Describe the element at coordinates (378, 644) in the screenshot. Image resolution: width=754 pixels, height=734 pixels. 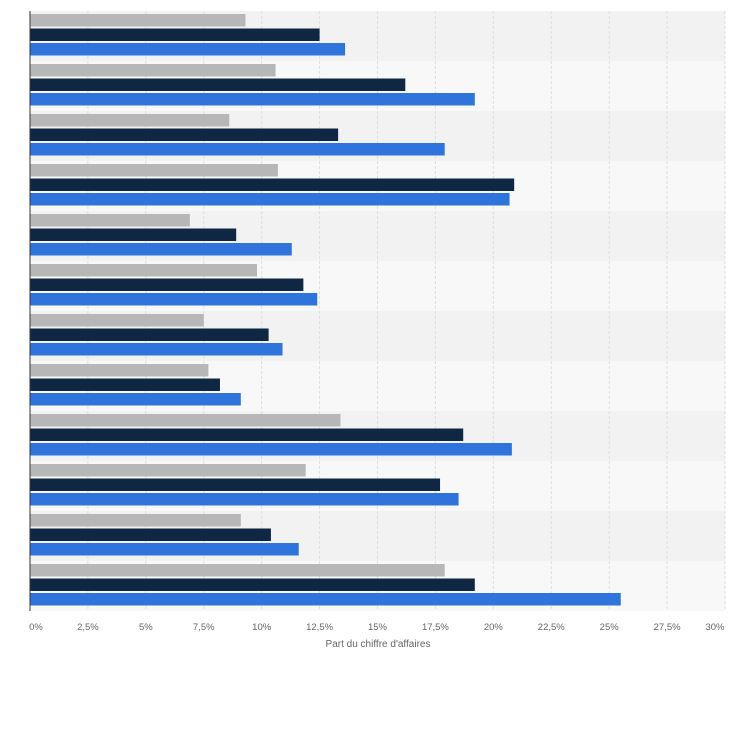
I see `x-axis-label: Part du chiffre d'affaires` at that location.